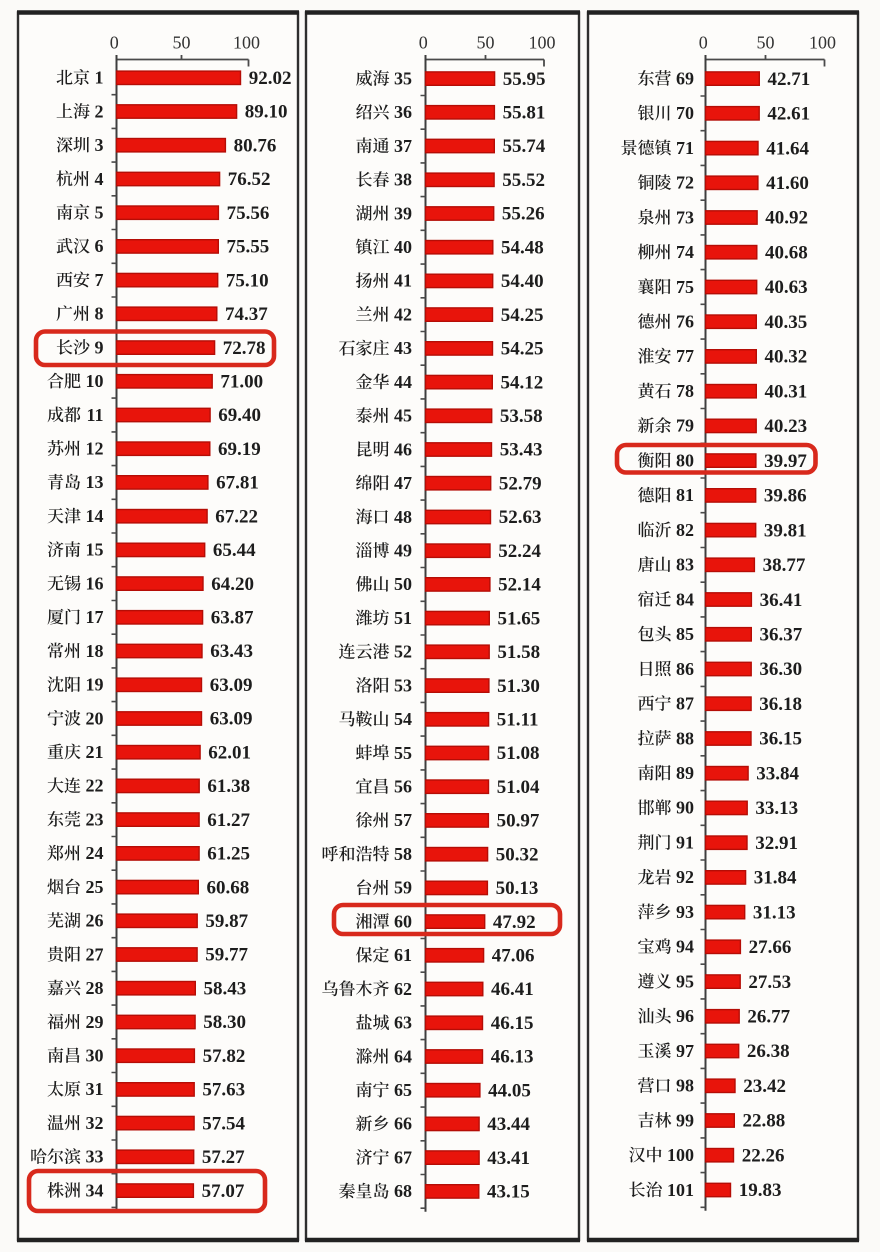 The image size is (880, 1252). What do you see at coordinates (685, 217) in the screenshot?
I see `svg-text: 73` at bounding box center [685, 217].